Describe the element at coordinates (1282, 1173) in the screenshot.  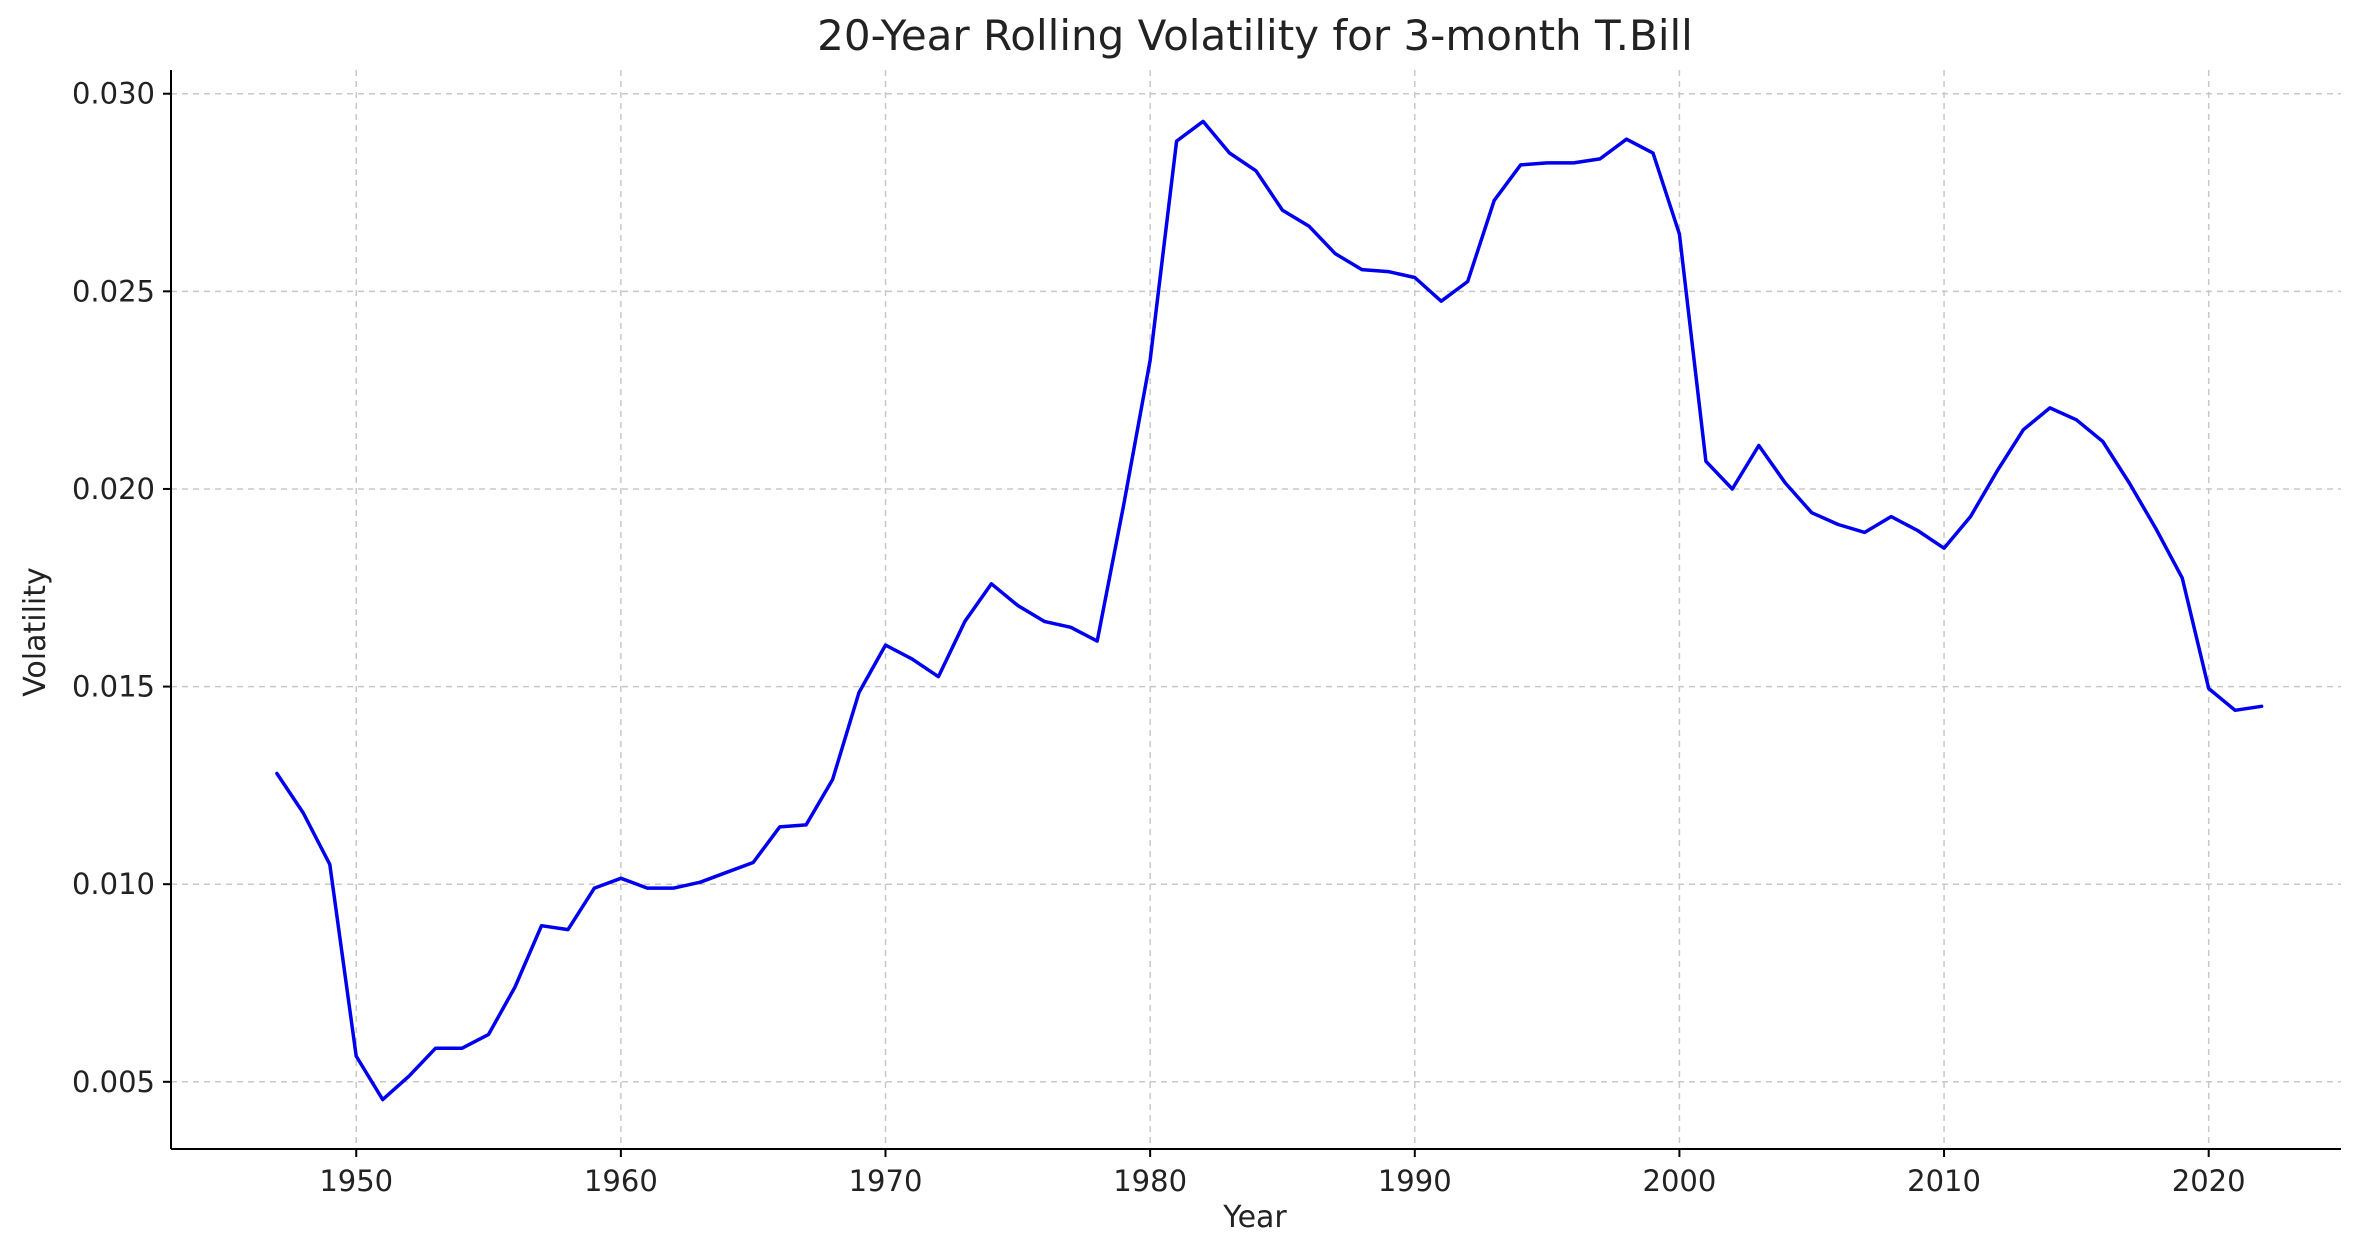
I see `x-ticks: 1950 1960 1970 1980 1990 2000 2010 2020` at that location.